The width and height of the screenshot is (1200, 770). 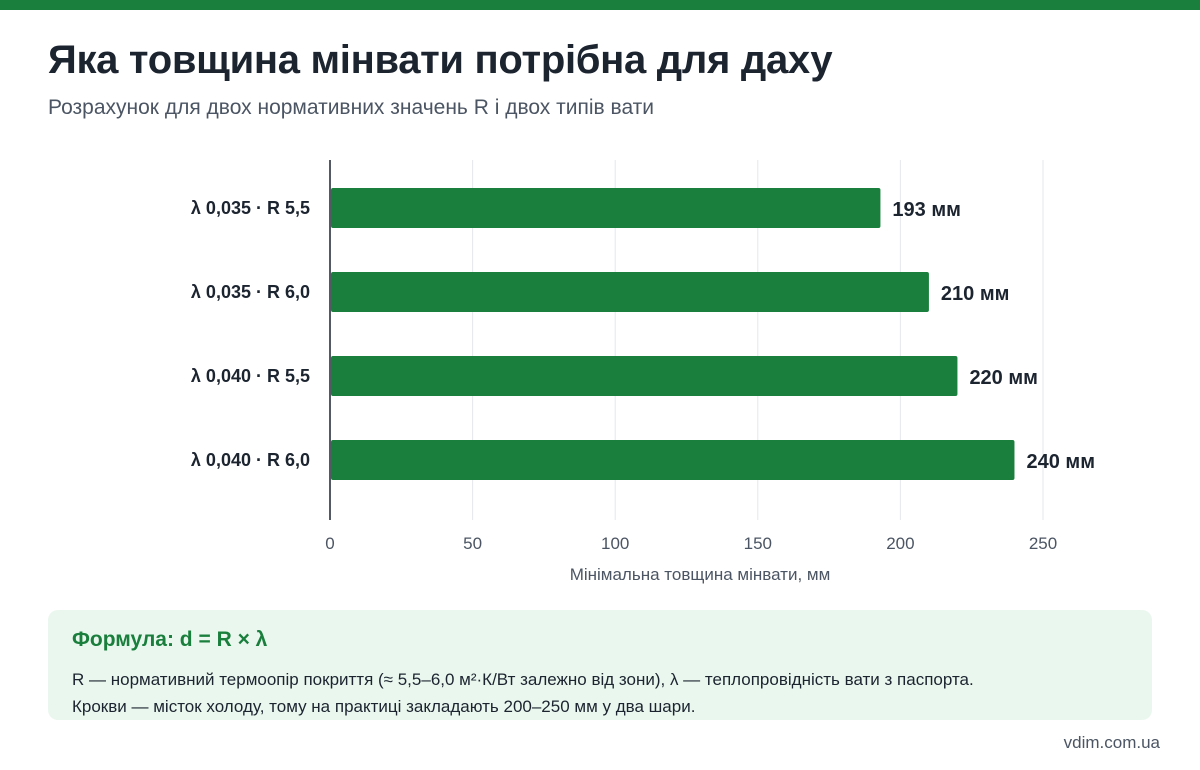 I want to click on category-label: λ 0,035 · R 5,5, so click(x=250, y=208).